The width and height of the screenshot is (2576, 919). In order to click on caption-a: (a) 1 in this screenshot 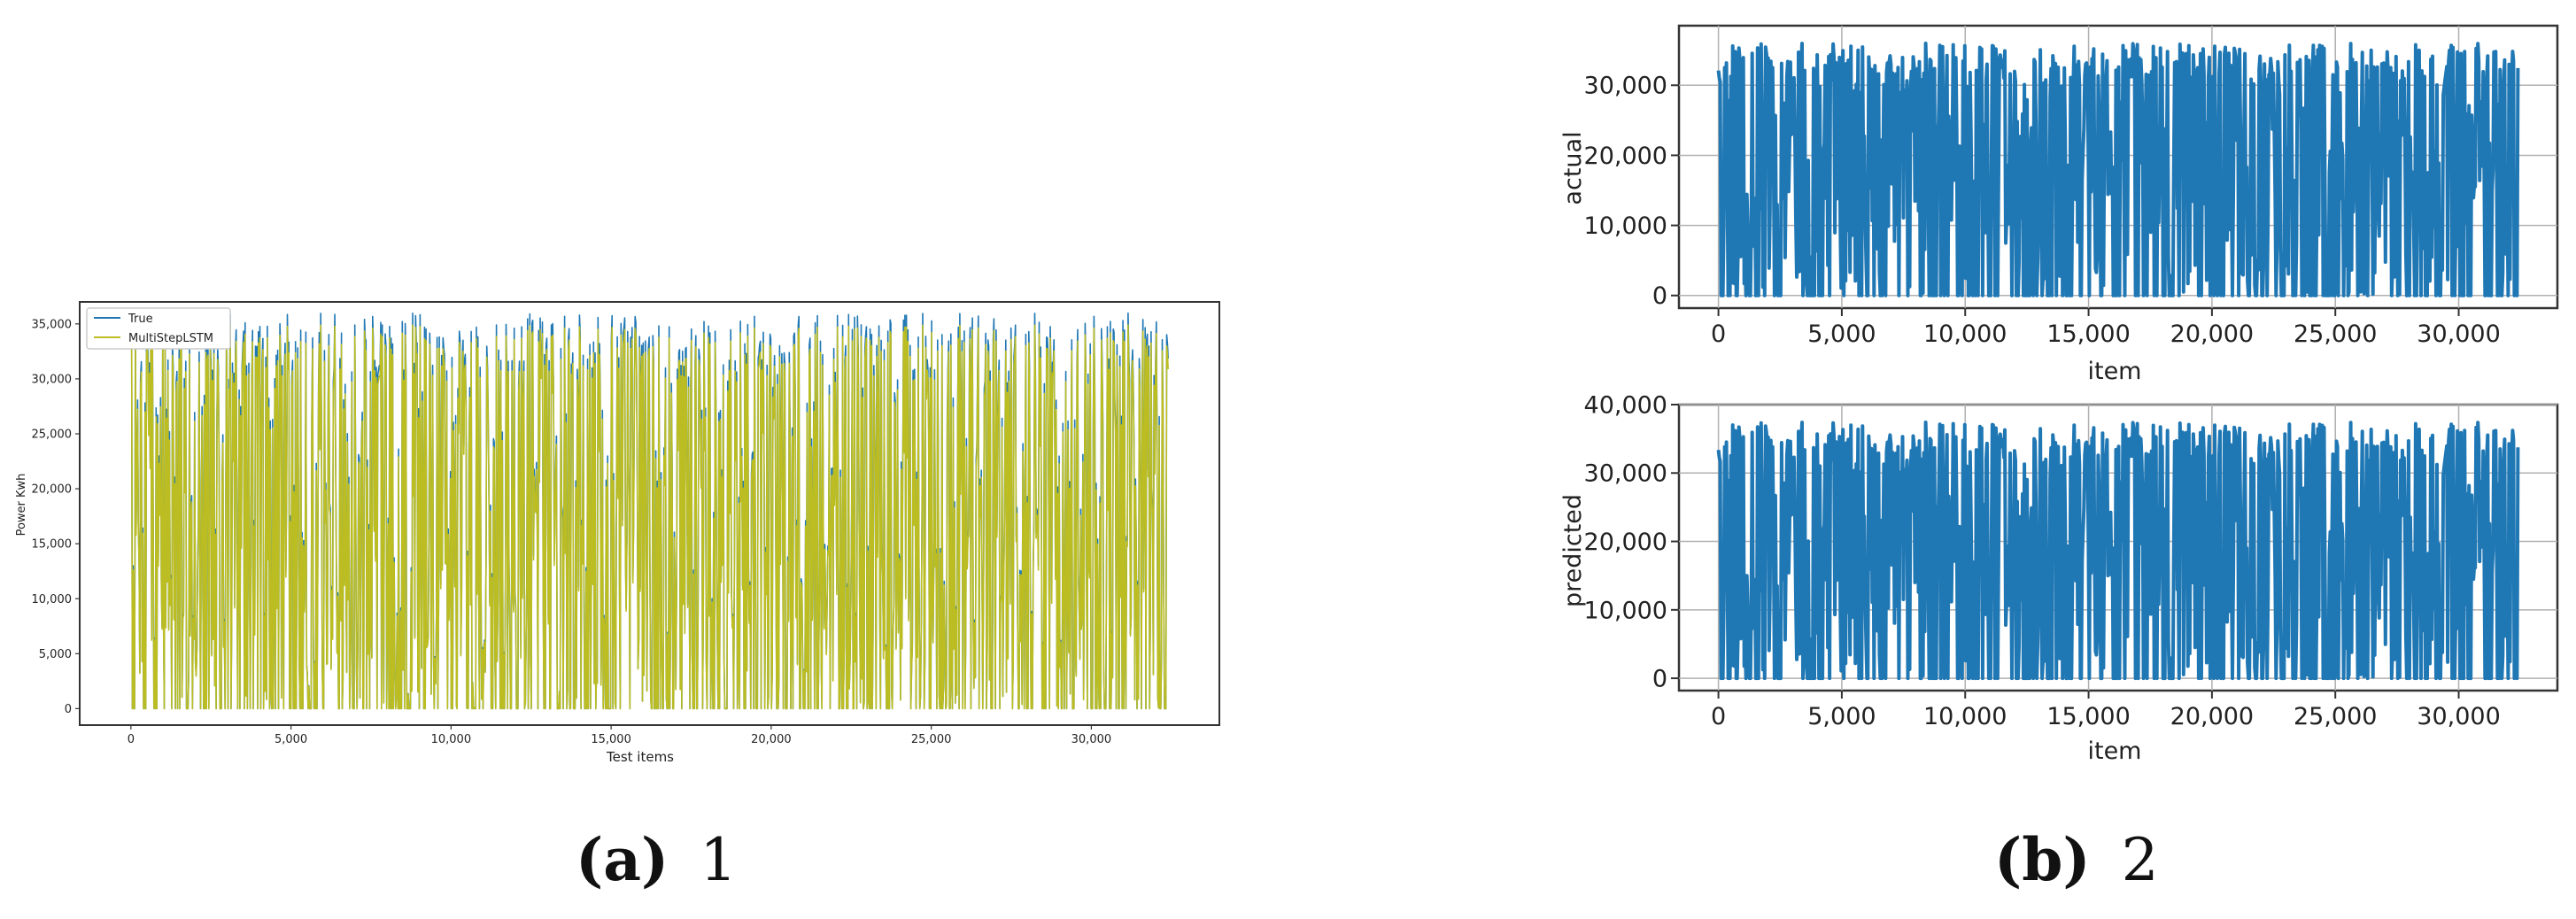, I will do `click(656, 859)`.